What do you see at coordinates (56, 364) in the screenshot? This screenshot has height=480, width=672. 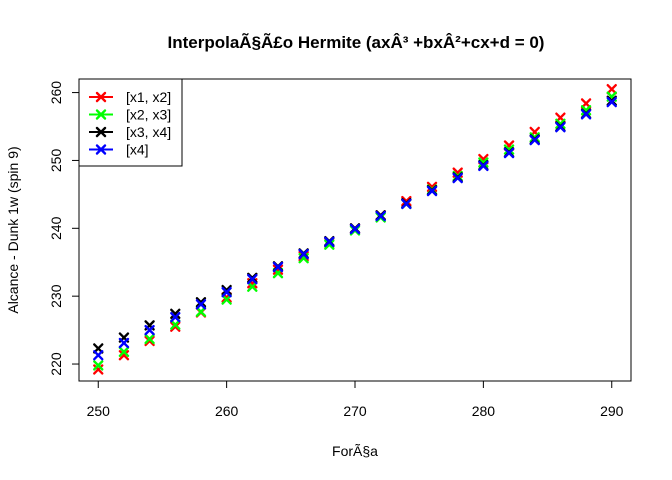 I see `y-tick-label: 220` at bounding box center [56, 364].